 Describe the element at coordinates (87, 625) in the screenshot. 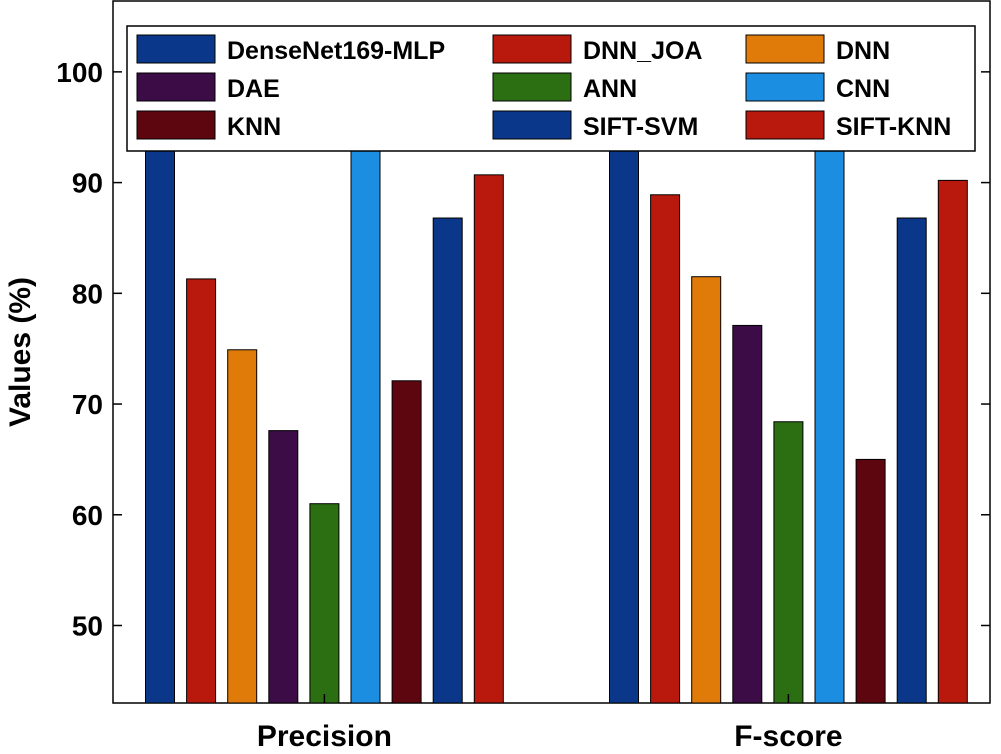

I see `y-tick-label: 50` at that location.